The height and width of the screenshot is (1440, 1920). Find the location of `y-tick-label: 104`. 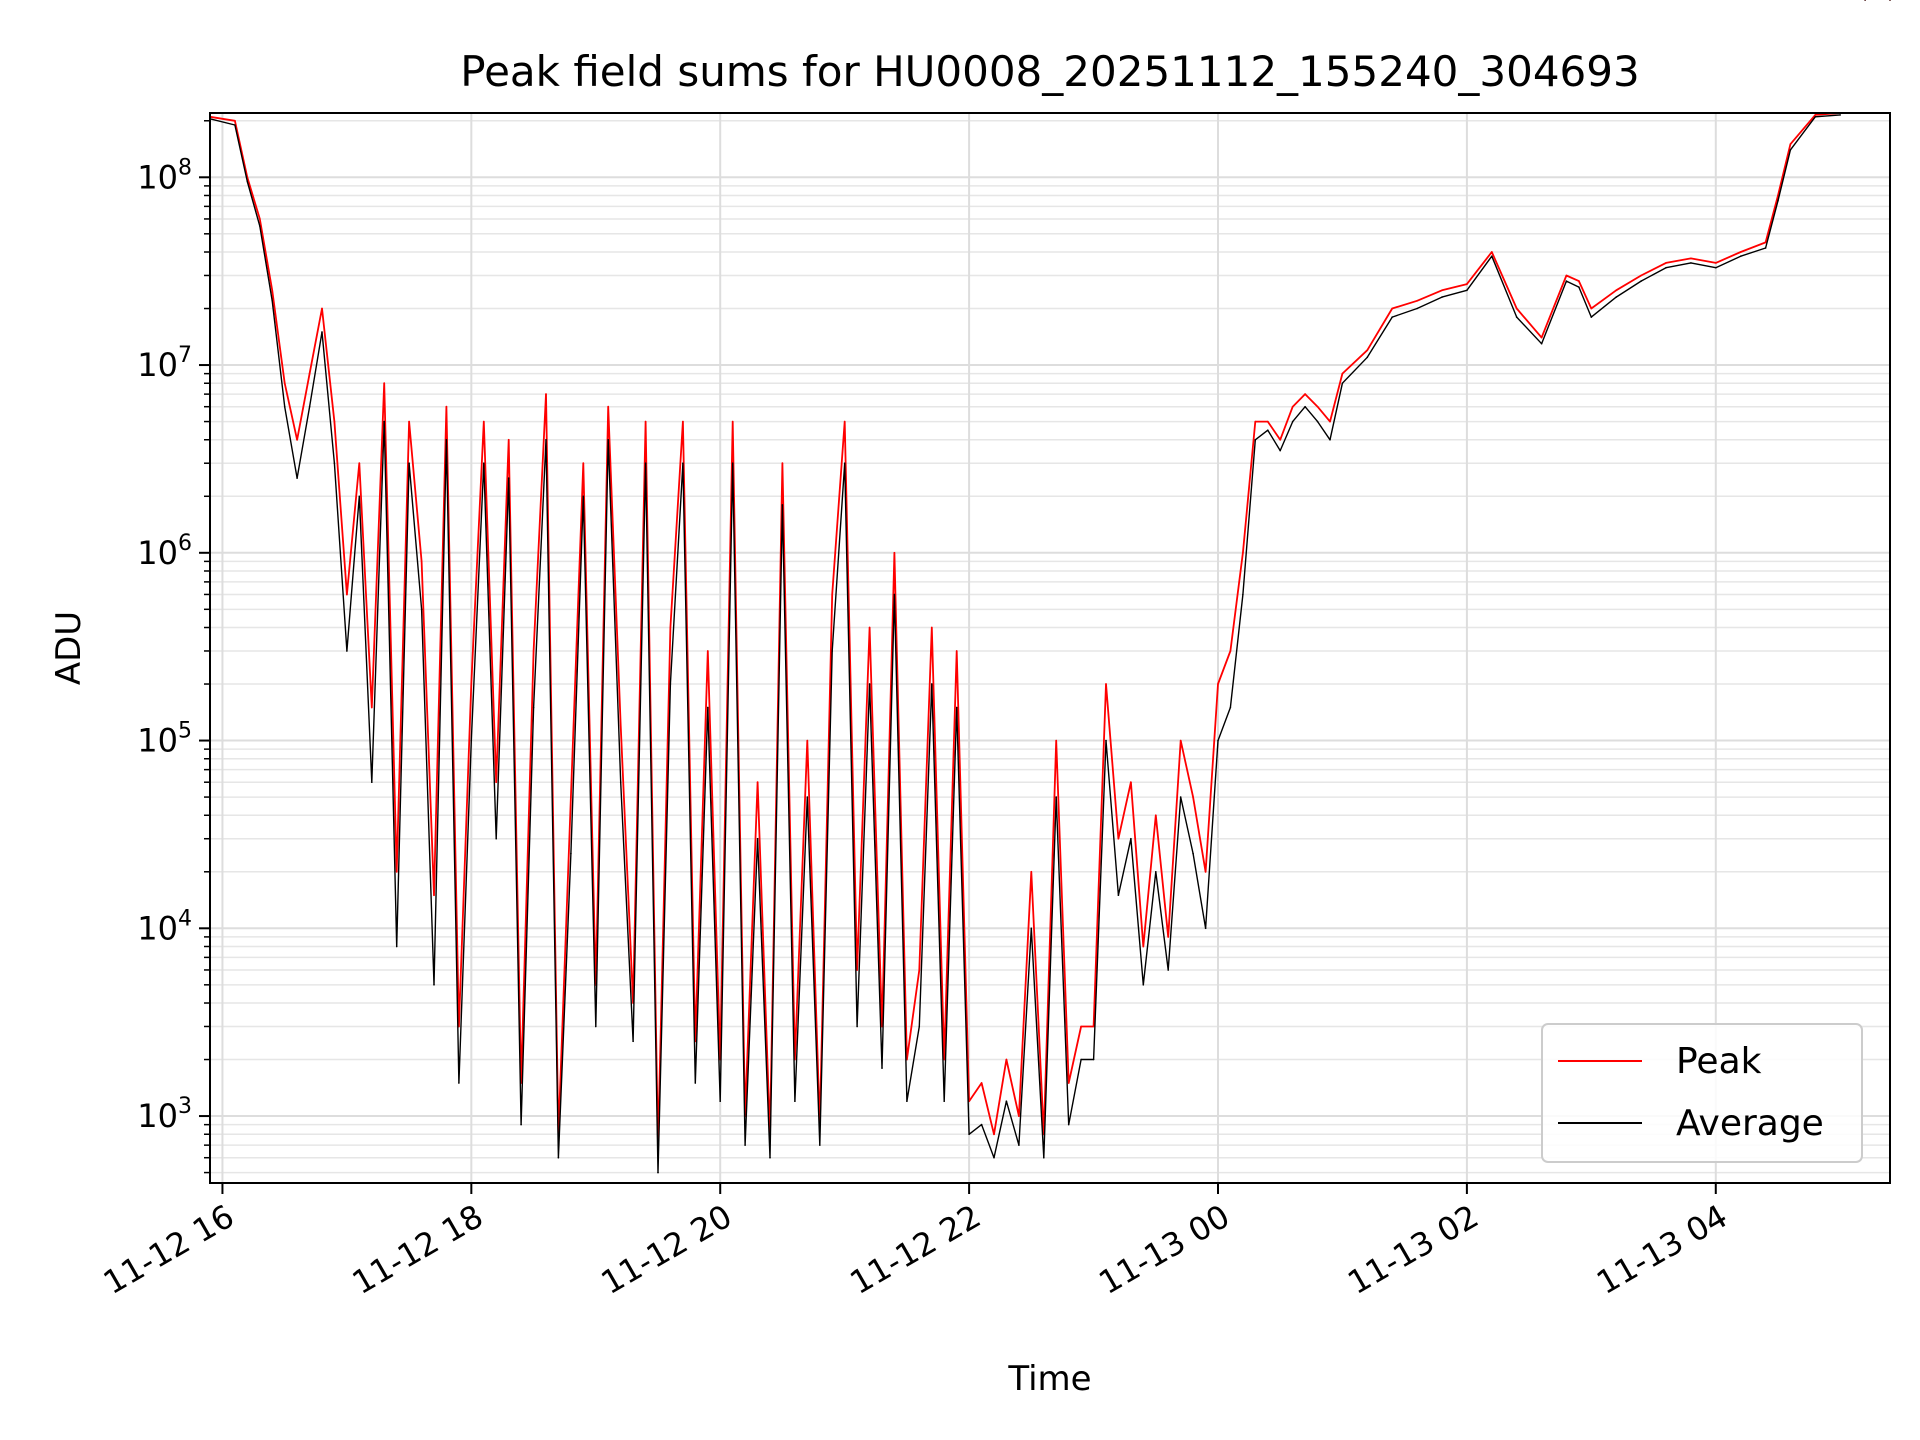

y-tick-label: 104 is located at coordinates (164, 926).